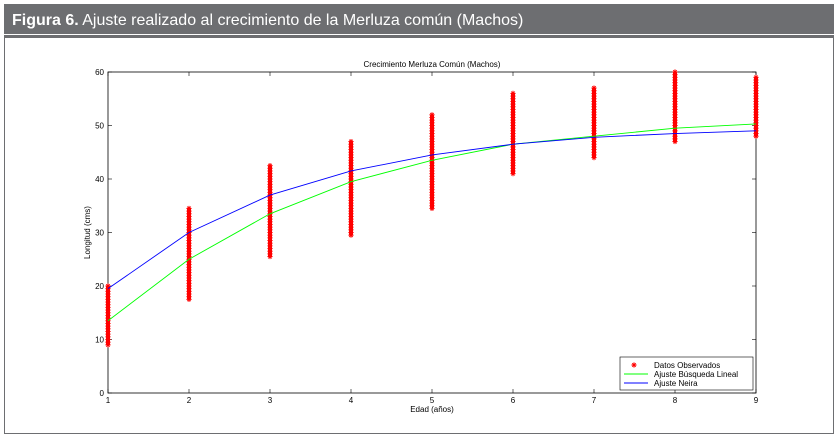 This screenshot has width=840, height=440. I want to click on x-axis-label: Edad (años), so click(432, 409).